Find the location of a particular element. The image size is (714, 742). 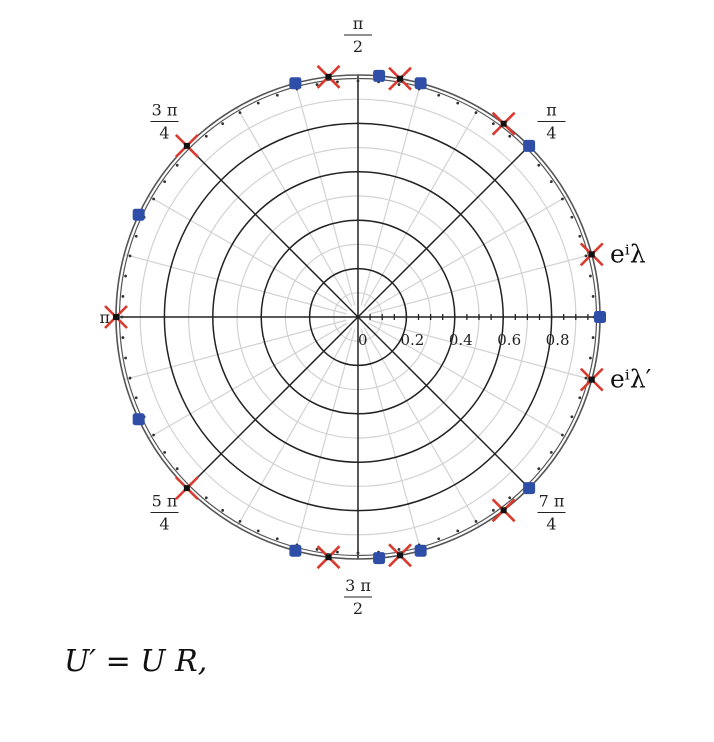

angle-label: π is located at coordinates (104, 317).